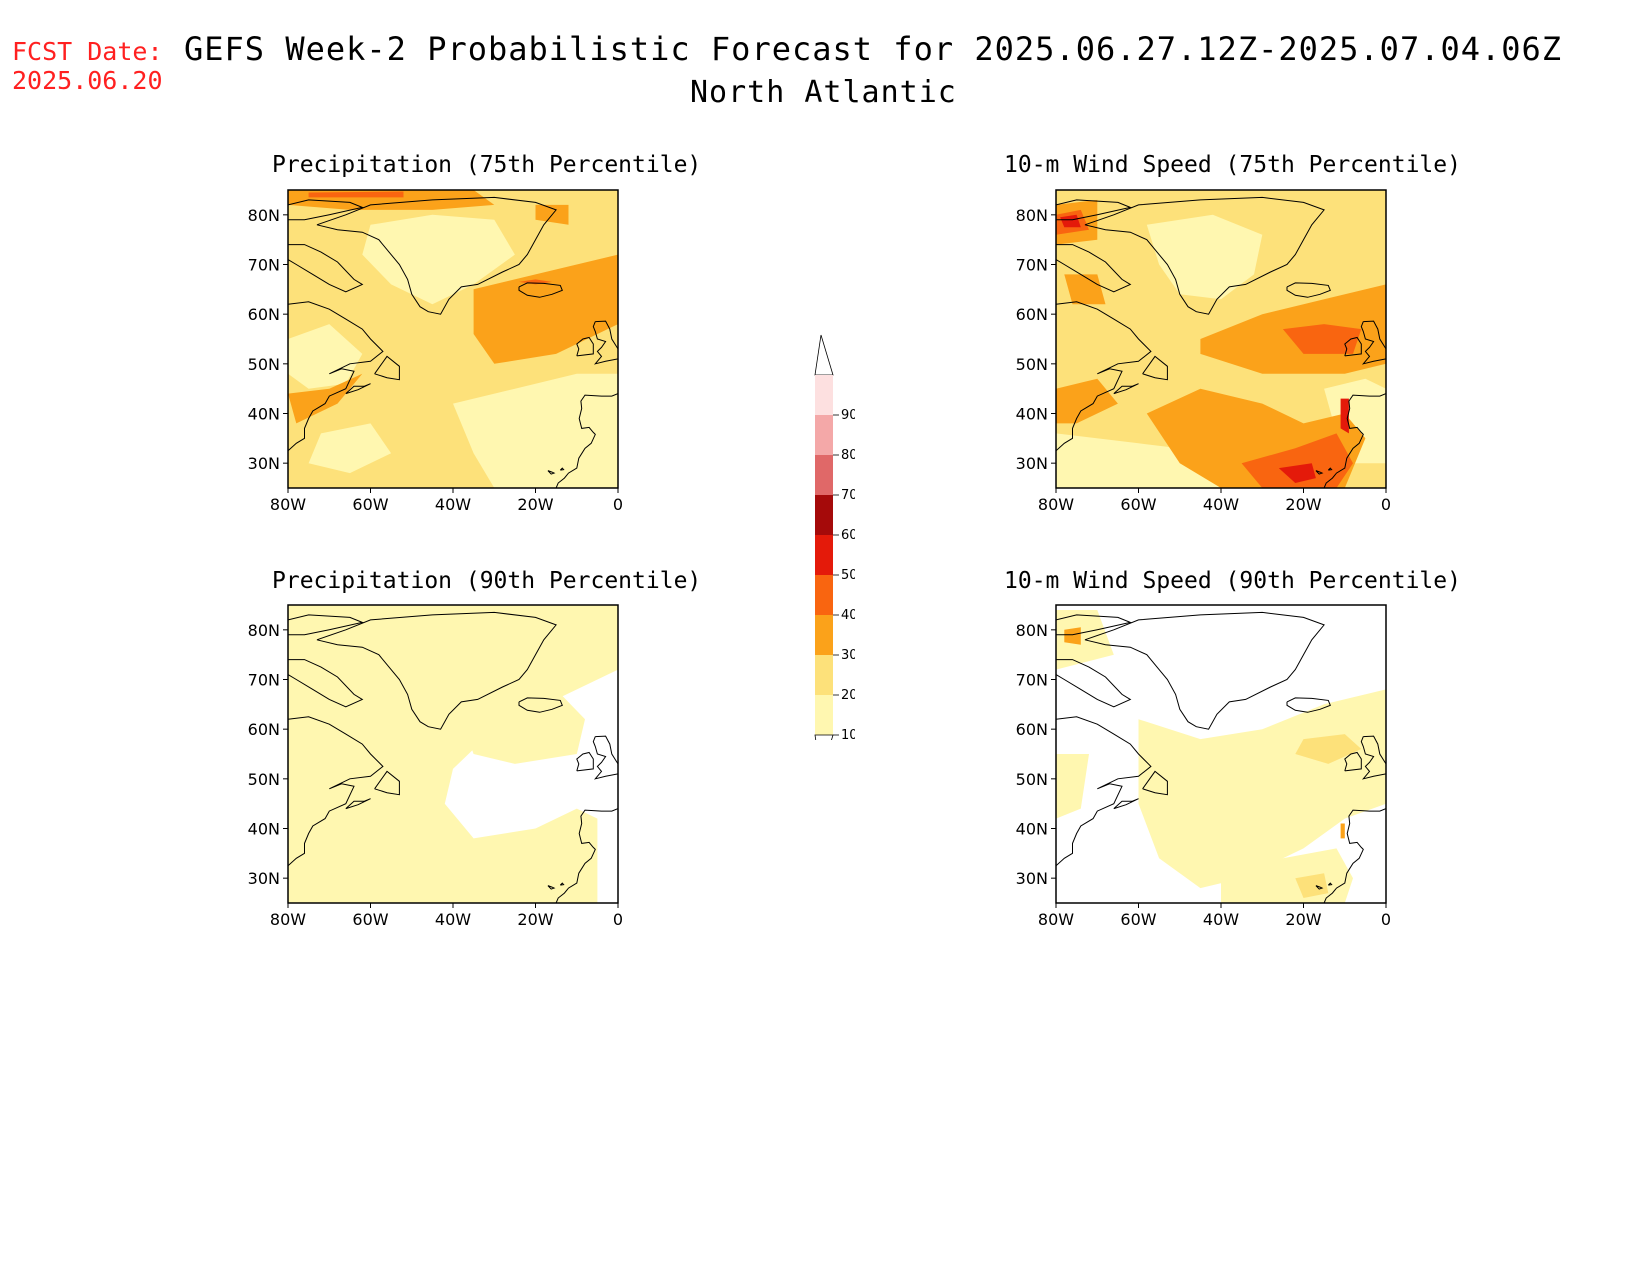 The image size is (1650, 1275). What do you see at coordinates (848, 655) in the screenshot?
I see `colorbar-label: 30` at bounding box center [848, 655].